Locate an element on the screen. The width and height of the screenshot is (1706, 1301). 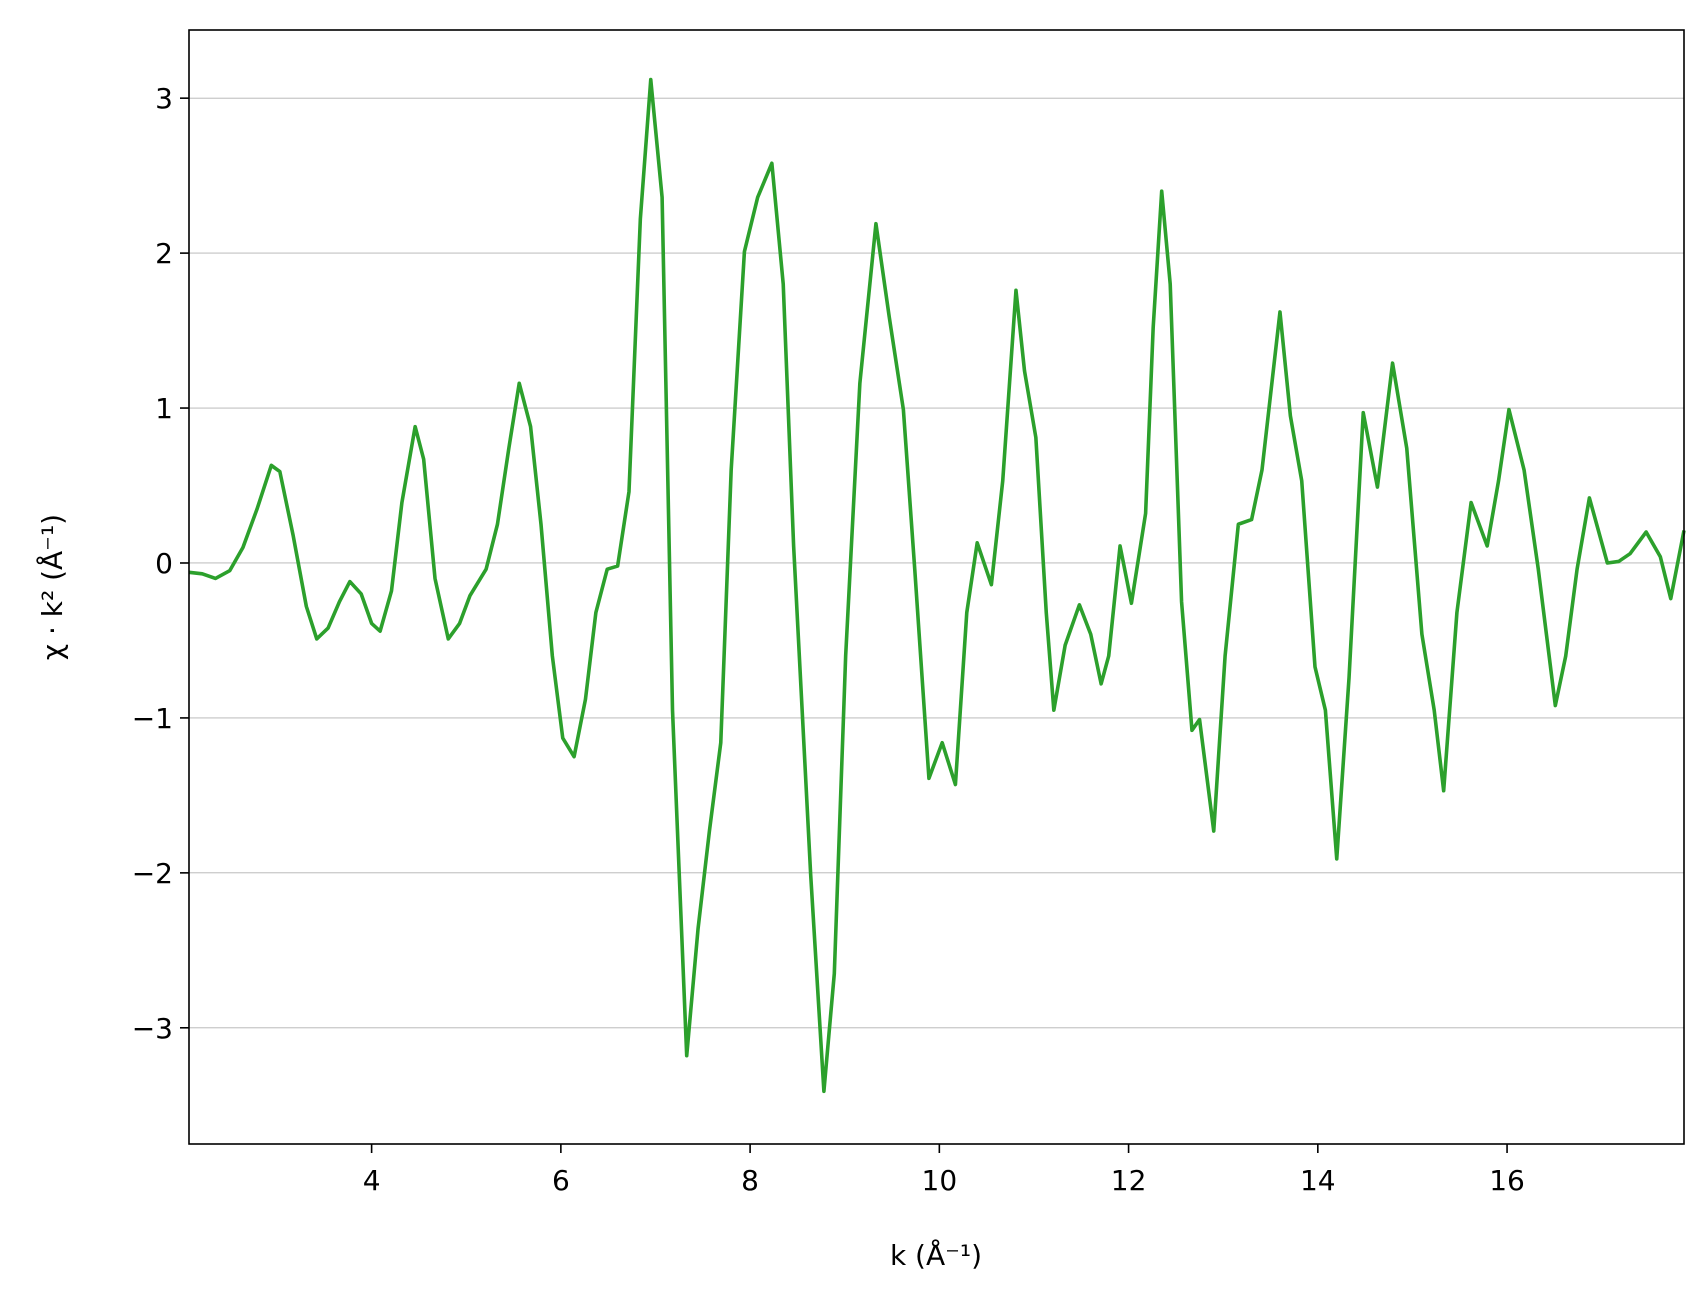
x-tick-label: 6 is located at coordinates (561, 1180).